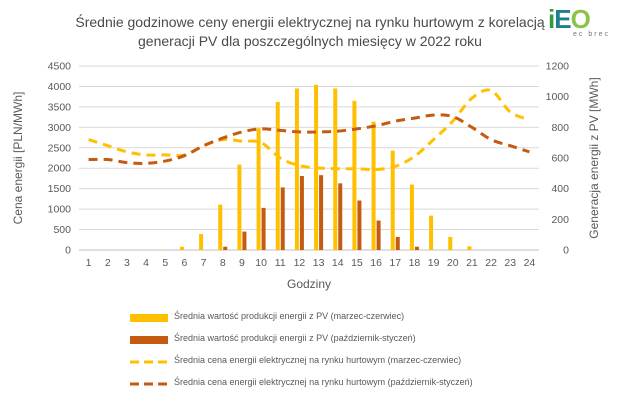 Image resolution: width=617 pixels, height=408 pixels. What do you see at coordinates (60, 169) in the screenshot?
I see `y-left-tick-label: 2000` at bounding box center [60, 169].